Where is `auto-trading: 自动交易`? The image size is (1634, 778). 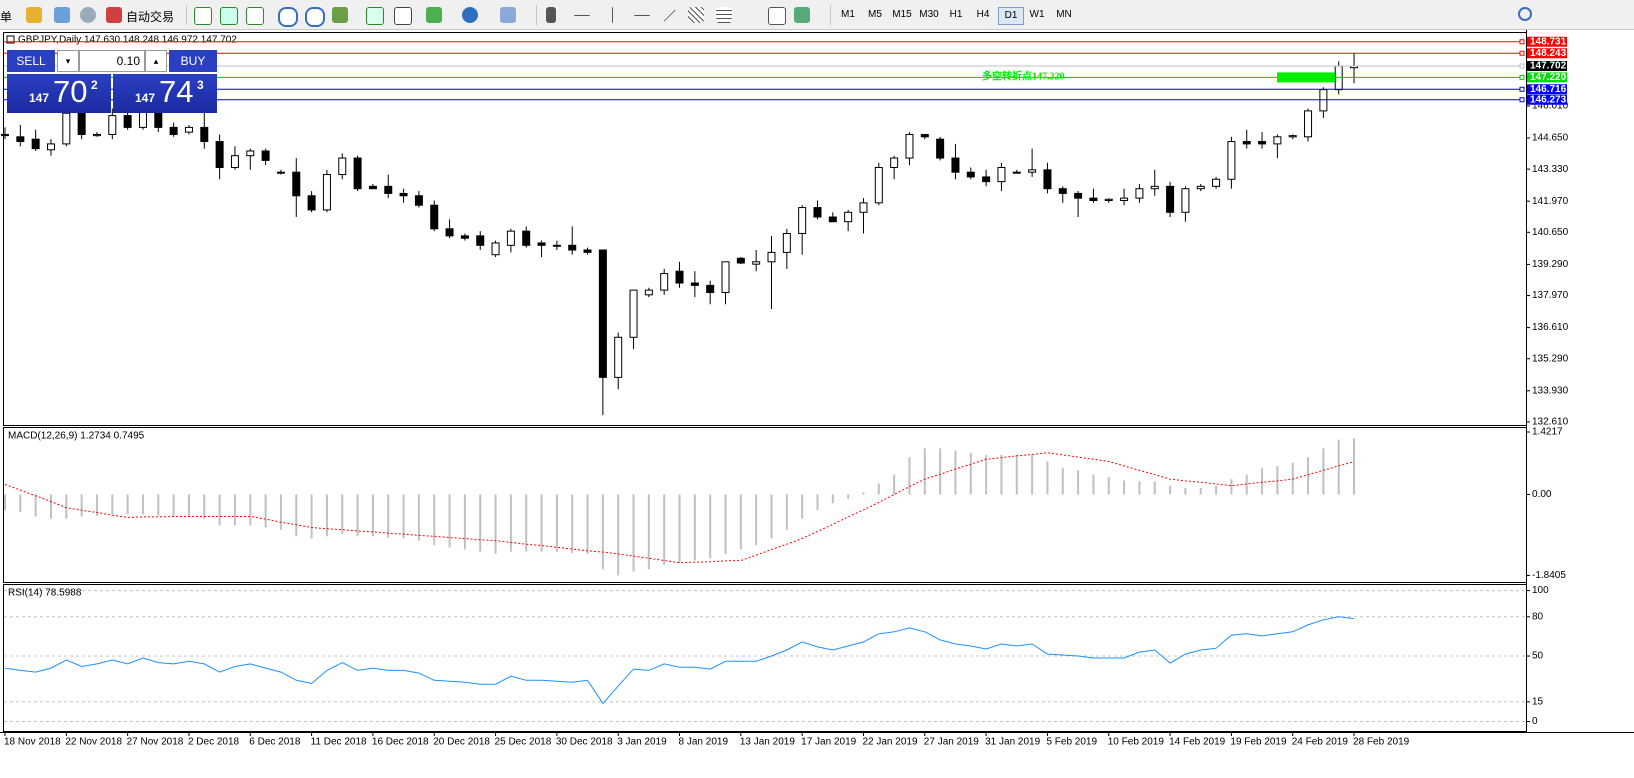 auto-trading: 自动交易 is located at coordinates (150, 17).